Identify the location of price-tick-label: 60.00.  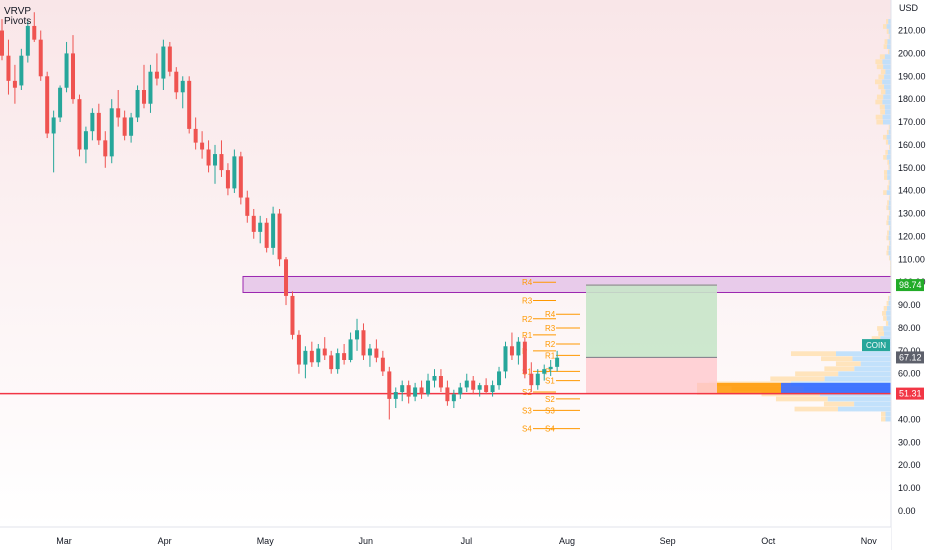
(909, 374).